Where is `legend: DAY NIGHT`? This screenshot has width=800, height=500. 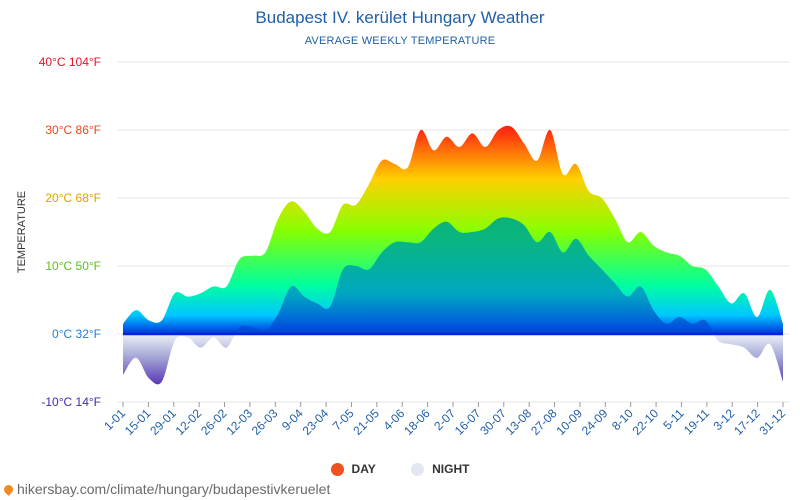
legend: DAY NIGHT is located at coordinates (400, 470).